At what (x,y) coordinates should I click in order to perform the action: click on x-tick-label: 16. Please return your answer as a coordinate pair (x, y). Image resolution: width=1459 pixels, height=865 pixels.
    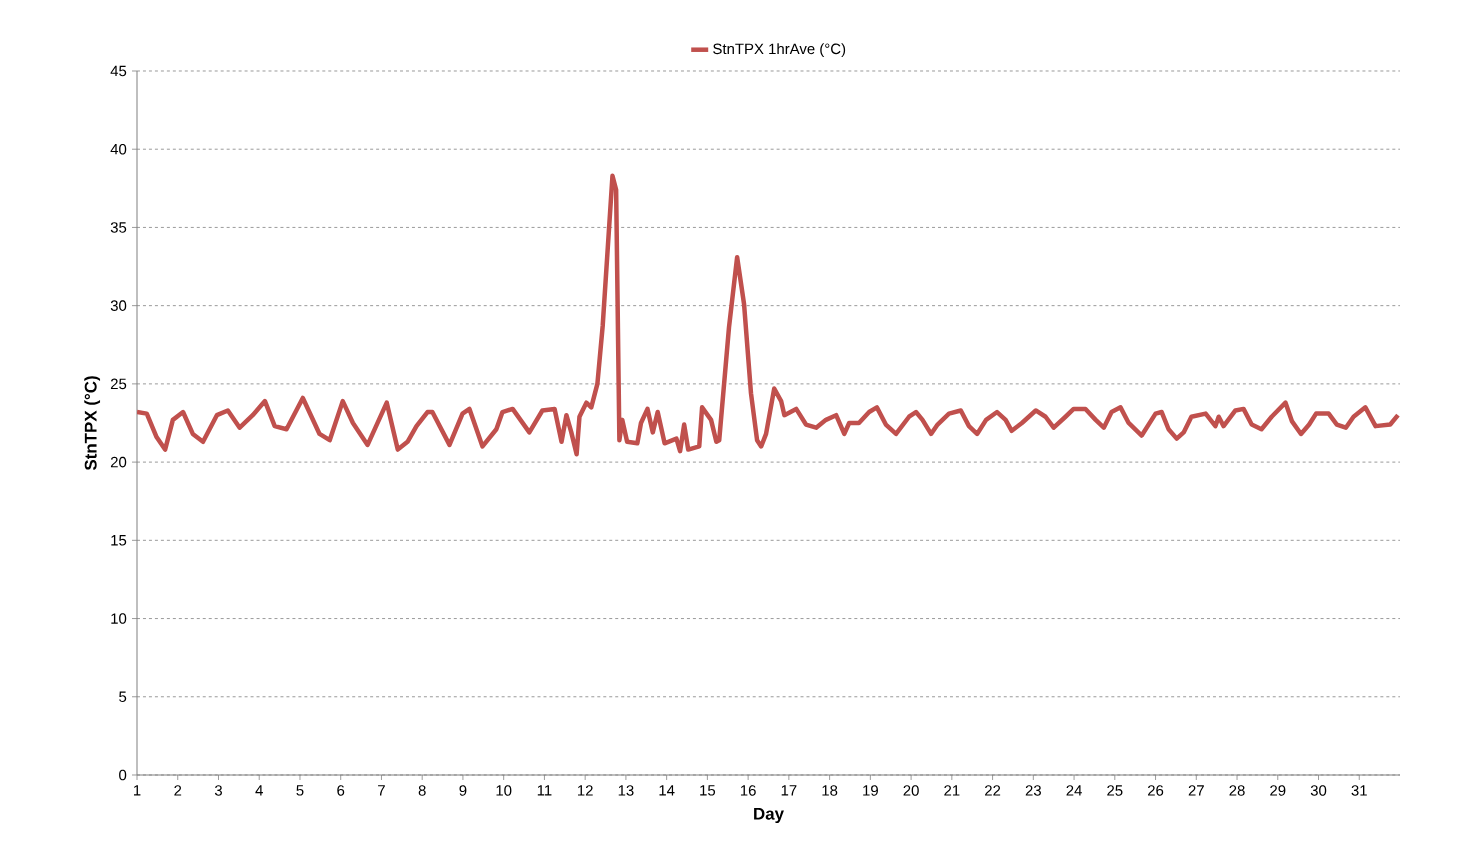
    Looking at the image, I should click on (748, 790).